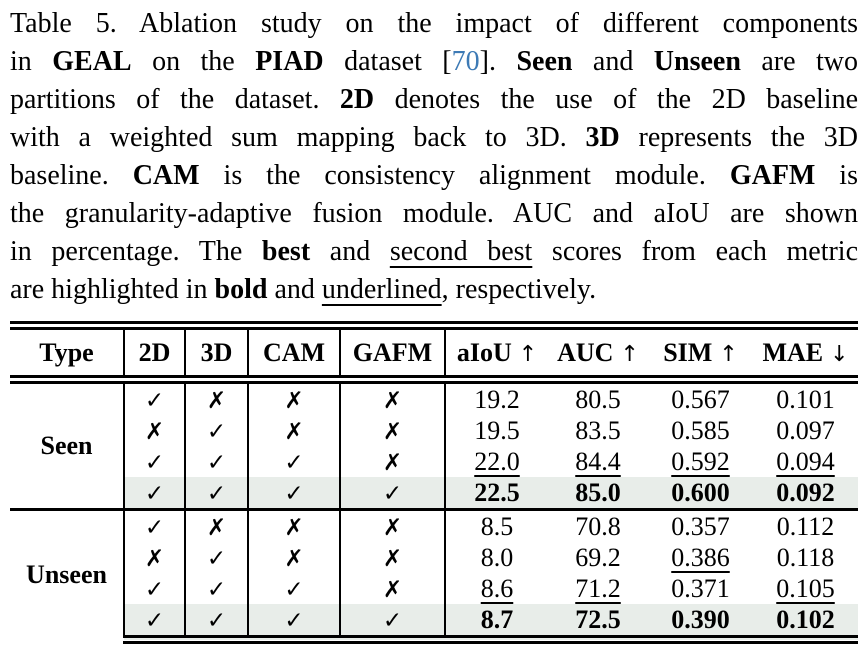  What do you see at coordinates (289, 61) in the screenshot?
I see `caption-text: PIAD` at bounding box center [289, 61].